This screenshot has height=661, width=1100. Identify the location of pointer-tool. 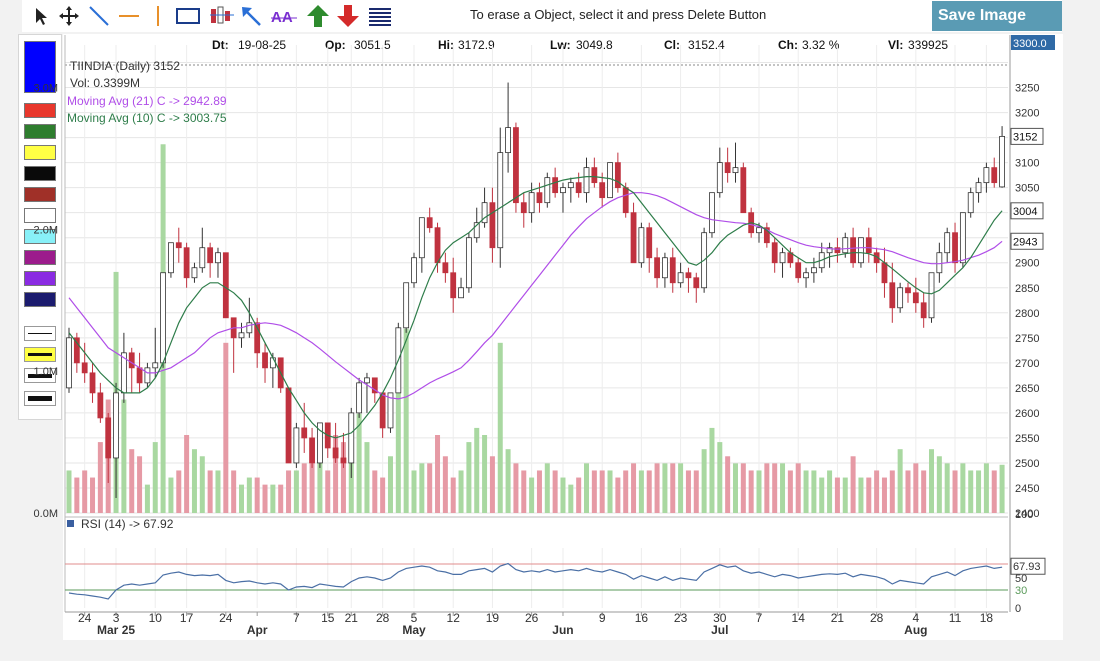
(40, 16).